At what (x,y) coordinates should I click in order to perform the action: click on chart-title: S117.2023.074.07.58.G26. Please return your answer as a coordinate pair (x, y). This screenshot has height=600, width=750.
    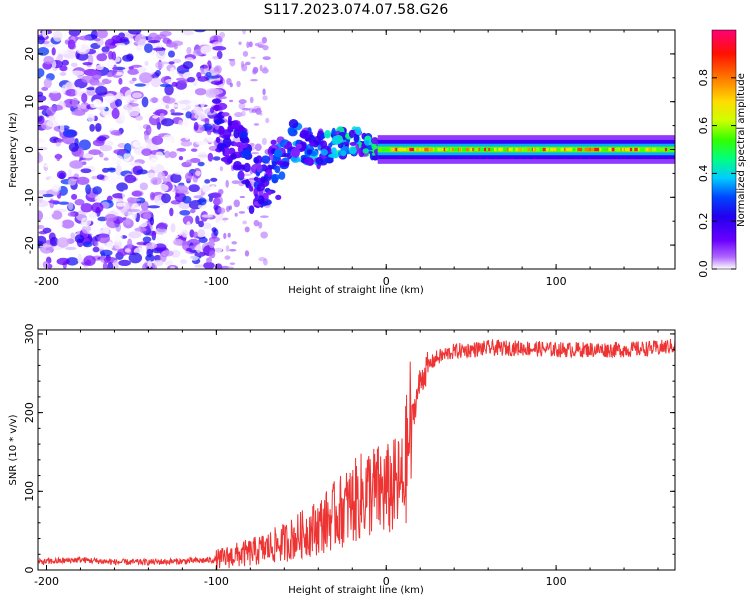
    Looking at the image, I should click on (356, 10).